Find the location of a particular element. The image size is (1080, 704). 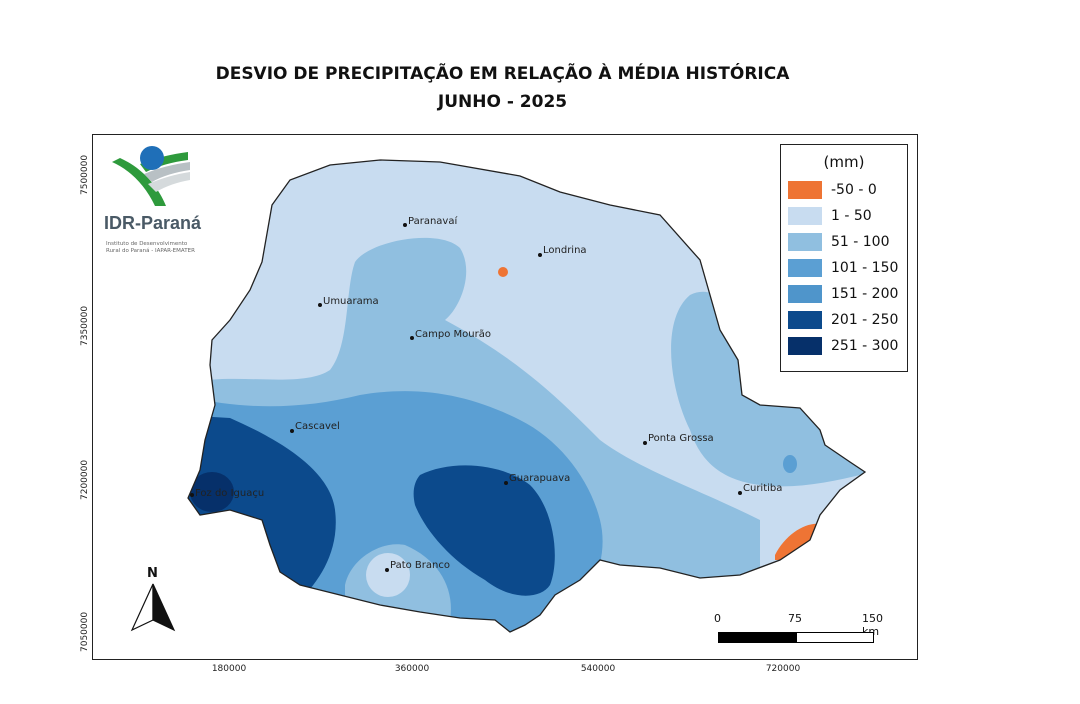

city-label: Ponta Grossa is located at coordinates (681, 438).